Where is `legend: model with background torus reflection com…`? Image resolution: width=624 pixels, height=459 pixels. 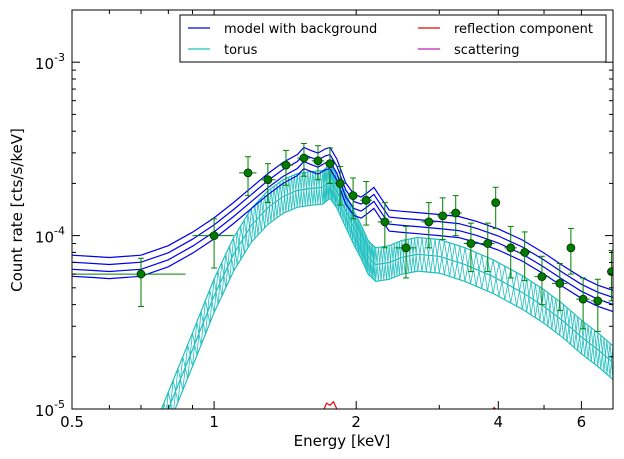 legend: model with background torus reflection com… is located at coordinates (393, 38).